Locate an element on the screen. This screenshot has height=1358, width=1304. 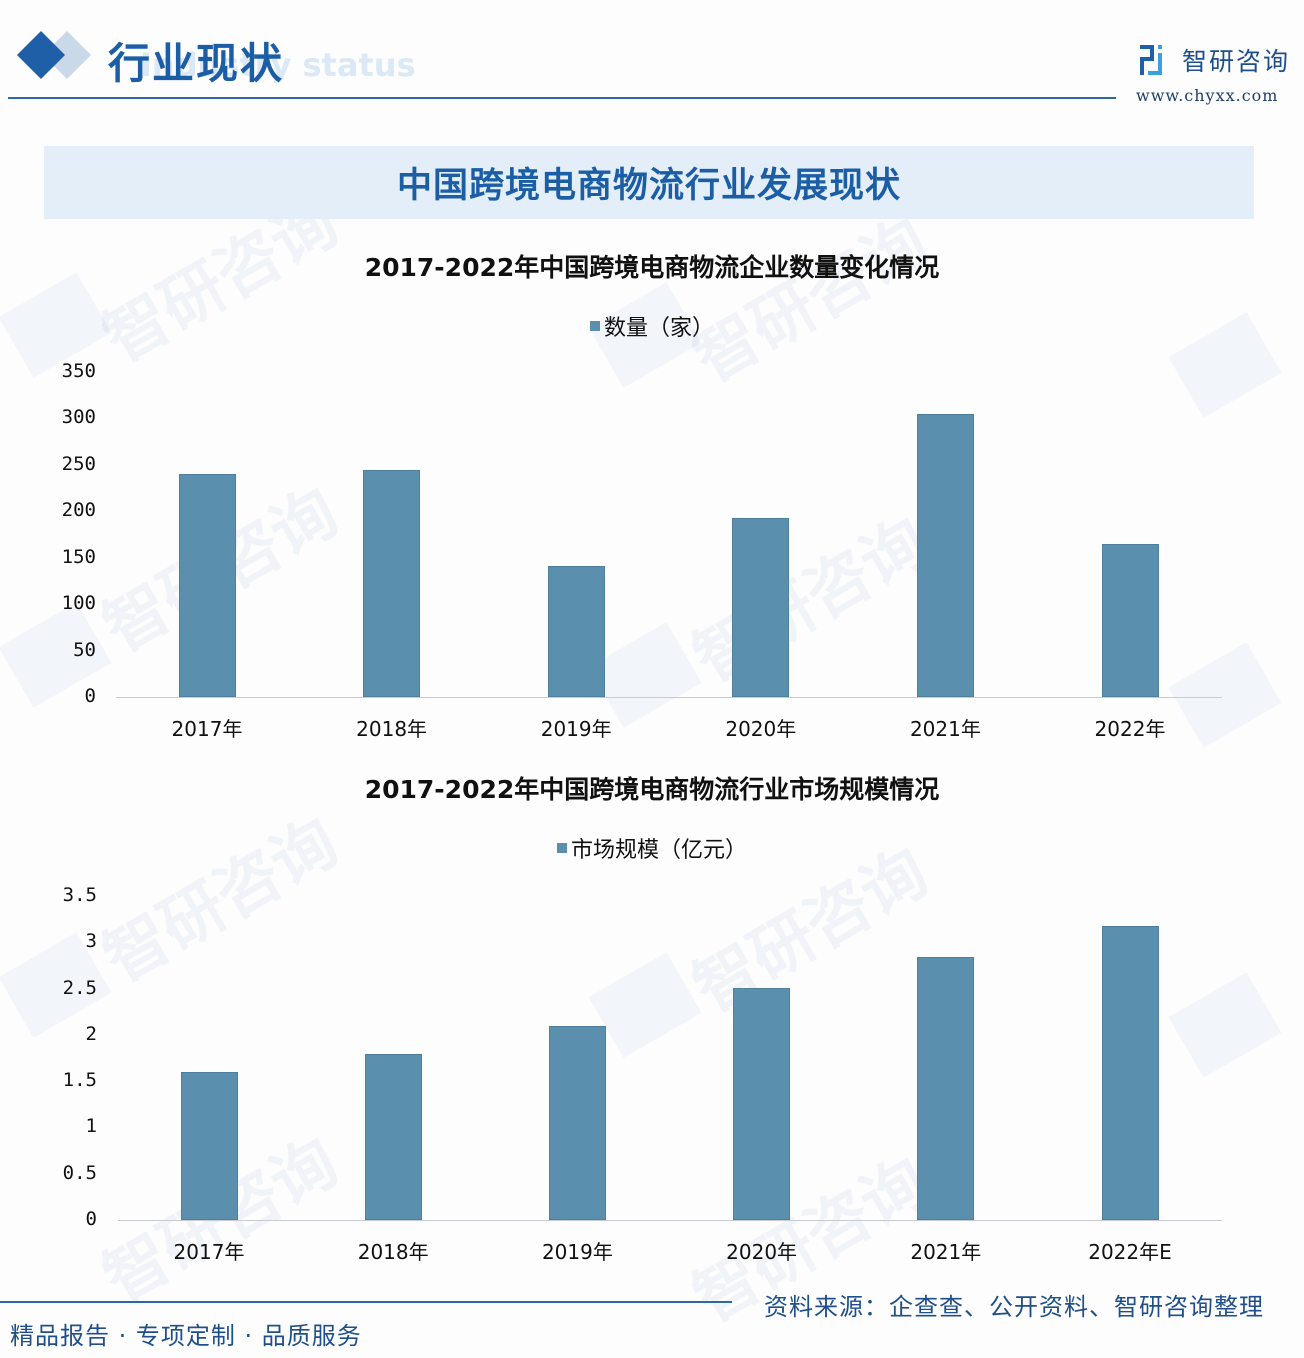
y-axis-tick: 0.5 is located at coordinates (79, 1172).